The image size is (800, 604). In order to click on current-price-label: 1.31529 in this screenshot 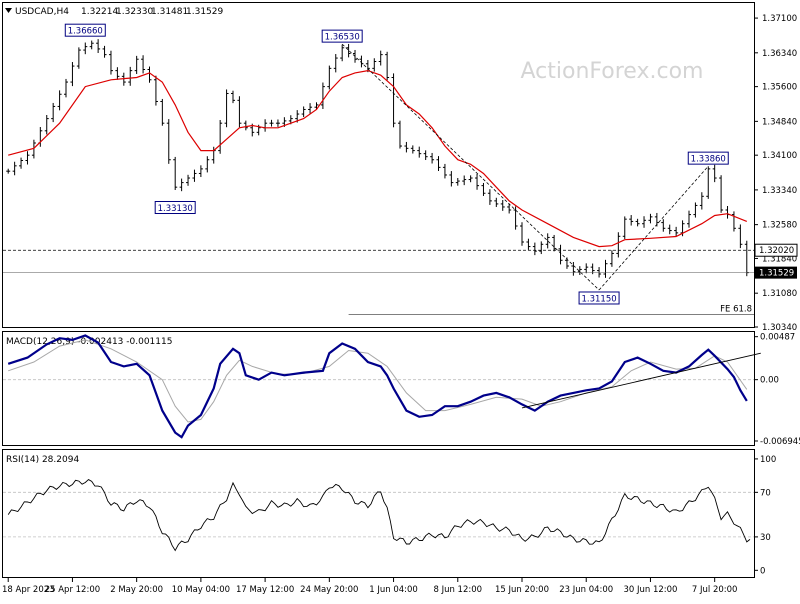, I will do `click(776, 274)`.